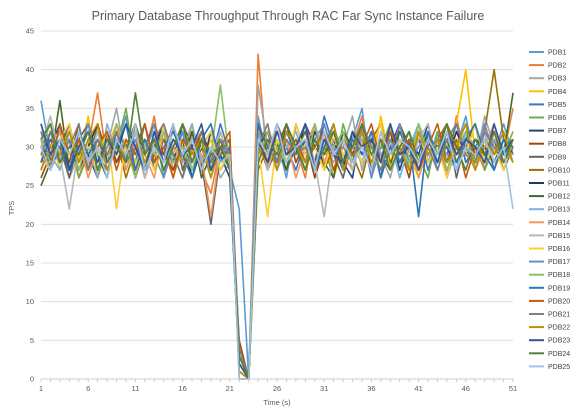 The image size is (576, 416). I want to click on legend-item-pdb24: PDB24, so click(549, 354).